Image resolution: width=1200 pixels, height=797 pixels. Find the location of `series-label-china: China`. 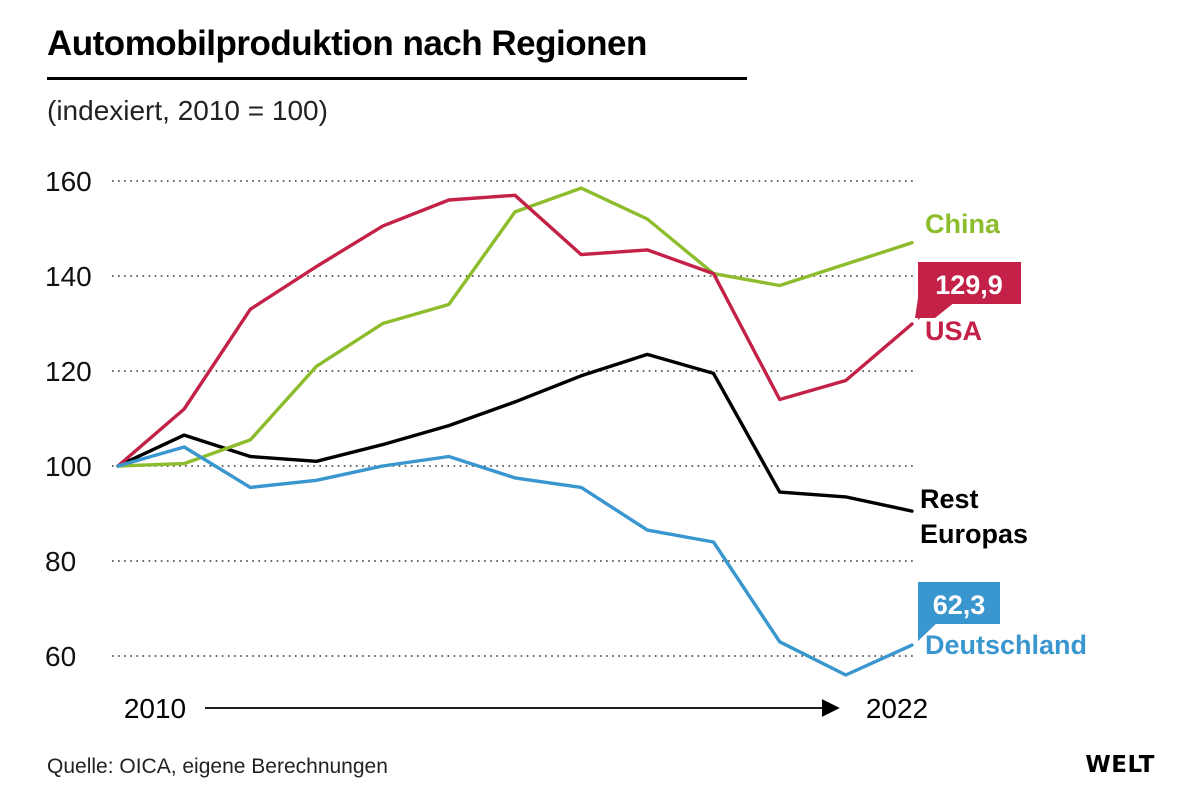

series-label-china: China is located at coordinates (963, 224).